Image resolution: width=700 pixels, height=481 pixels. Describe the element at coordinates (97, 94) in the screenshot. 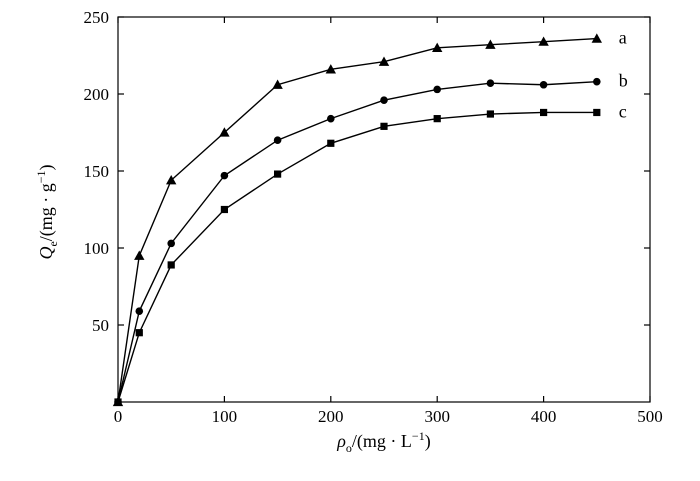

I see `y-tick-label: 200` at that location.